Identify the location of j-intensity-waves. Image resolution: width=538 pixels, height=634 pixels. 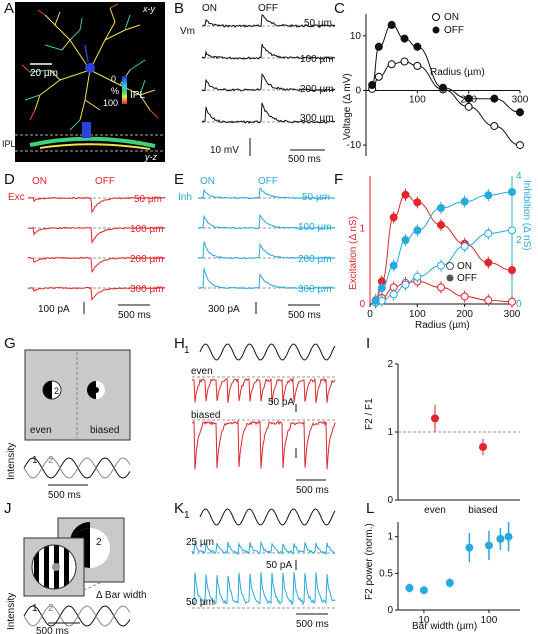
(77, 616).